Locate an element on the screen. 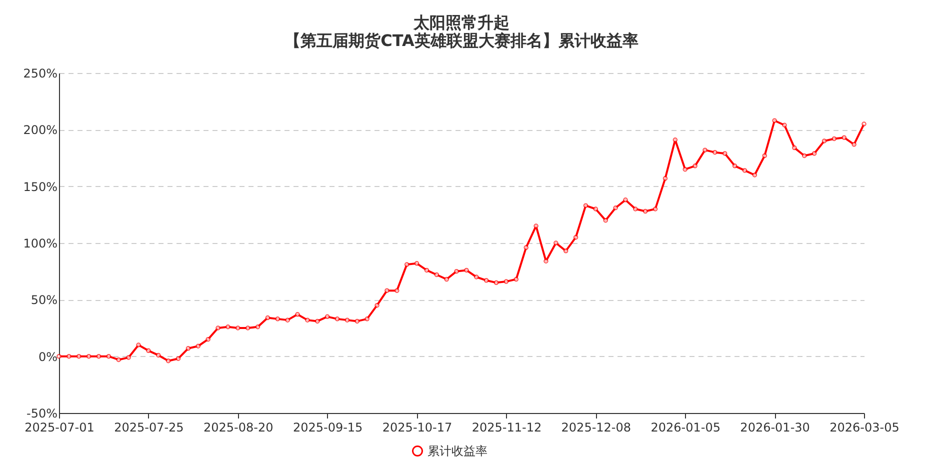 This screenshot has height=468, width=928. y-tick-label: 200% is located at coordinates (40, 130).